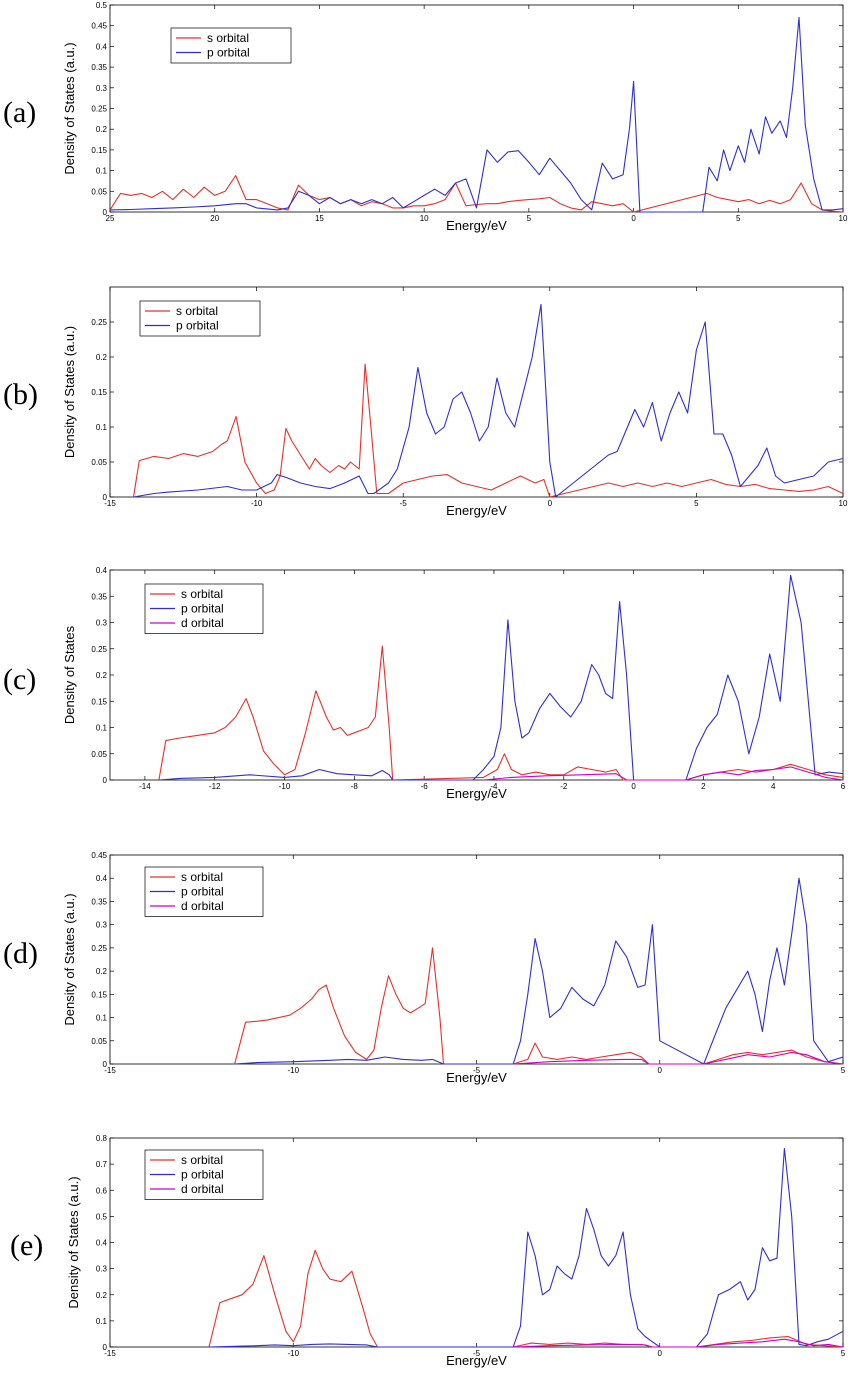 The width and height of the screenshot is (850, 1373). What do you see at coordinates (102, 5) in the screenshot?
I see `y-tick-label: 0.5` at bounding box center [102, 5].